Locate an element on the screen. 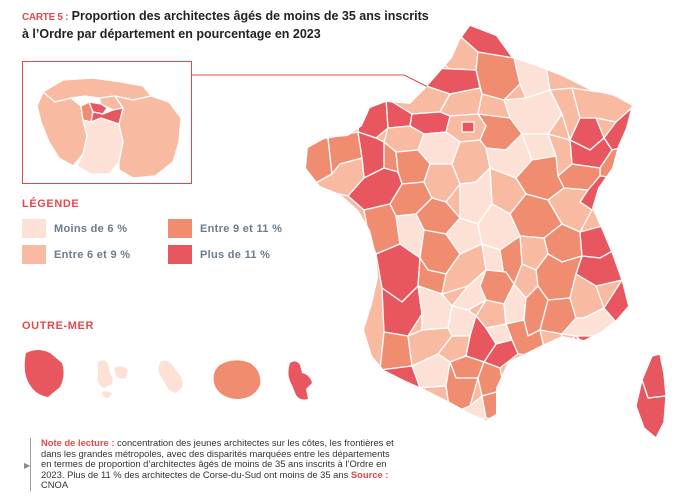  dept-calvados is located at coordinates (399, 113).